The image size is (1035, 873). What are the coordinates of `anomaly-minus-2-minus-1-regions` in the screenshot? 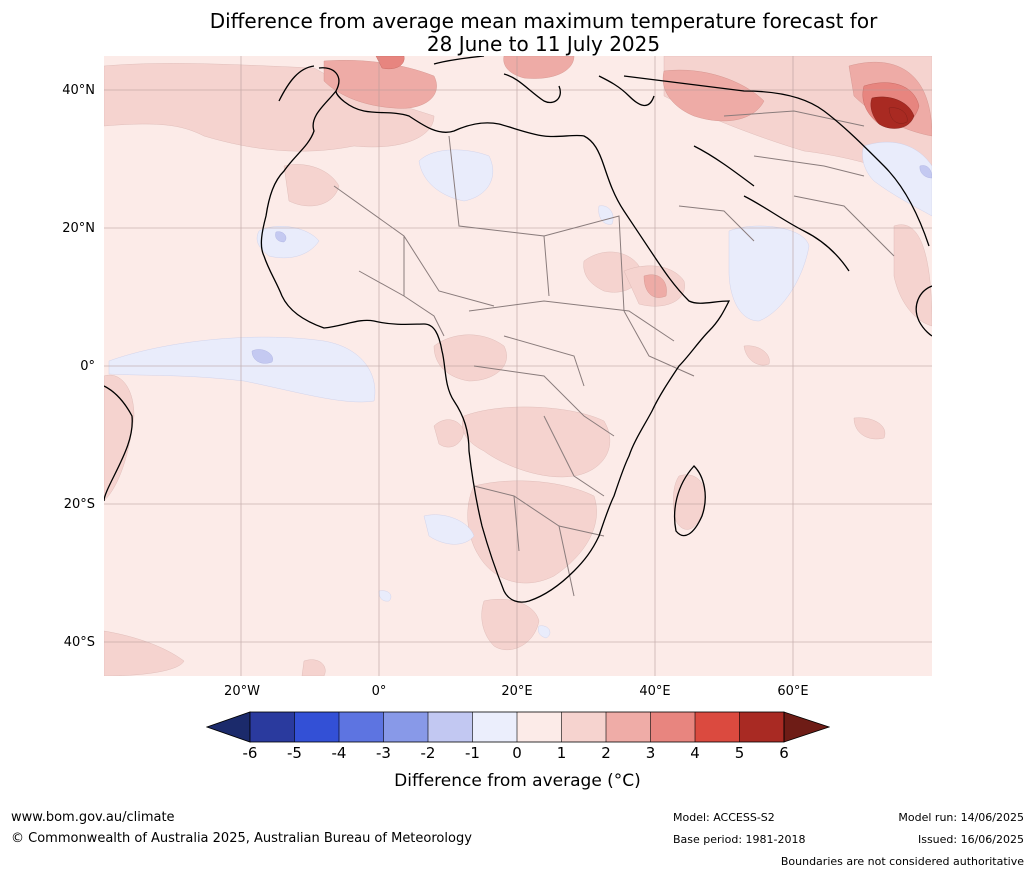 It's located at (591, 264).